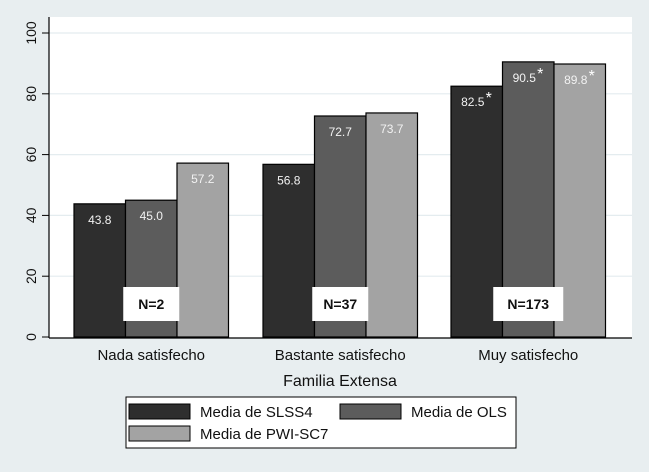  What do you see at coordinates (151, 355) in the screenshot?
I see `x-category-label: Nada satisfecho` at bounding box center [151, 355].